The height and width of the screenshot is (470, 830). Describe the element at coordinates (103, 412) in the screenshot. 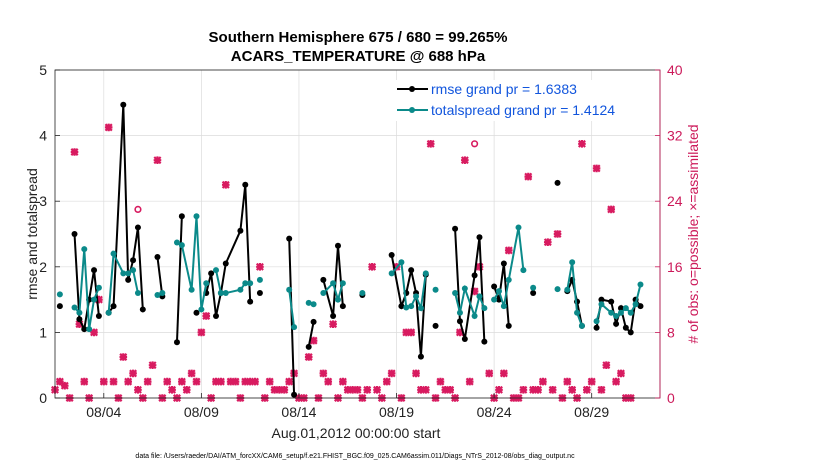

I see `x-tick-label: 08/04` at that location.